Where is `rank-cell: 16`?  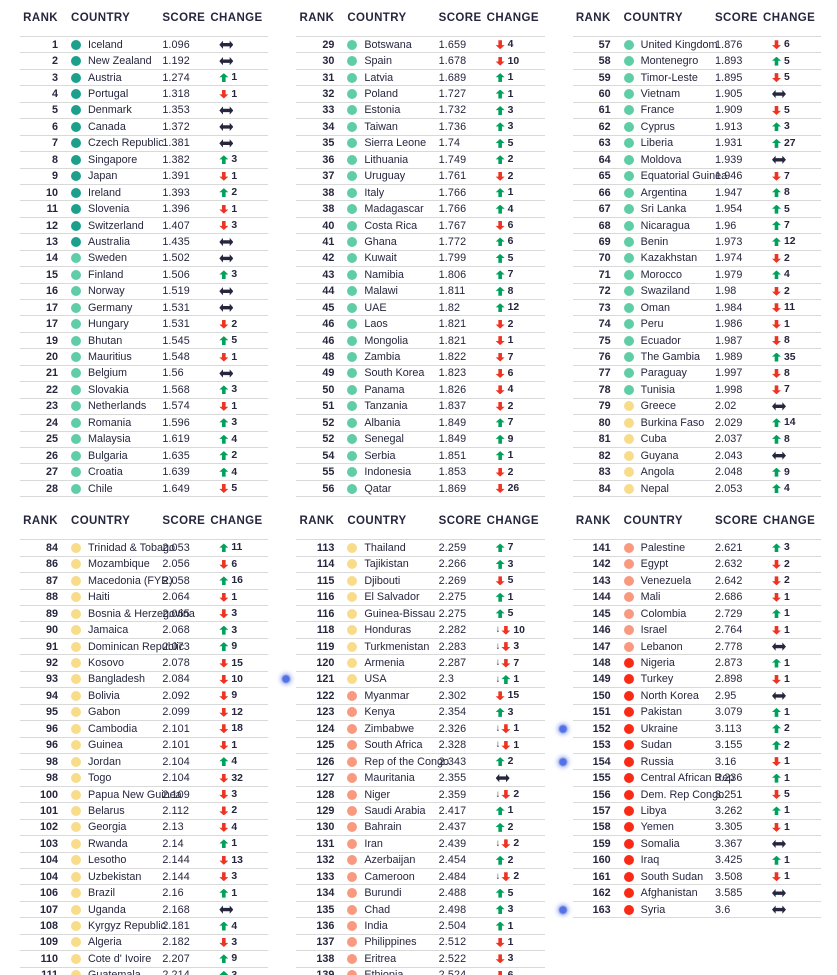
rank-cell: 16 is located at coordinates (51, 291).